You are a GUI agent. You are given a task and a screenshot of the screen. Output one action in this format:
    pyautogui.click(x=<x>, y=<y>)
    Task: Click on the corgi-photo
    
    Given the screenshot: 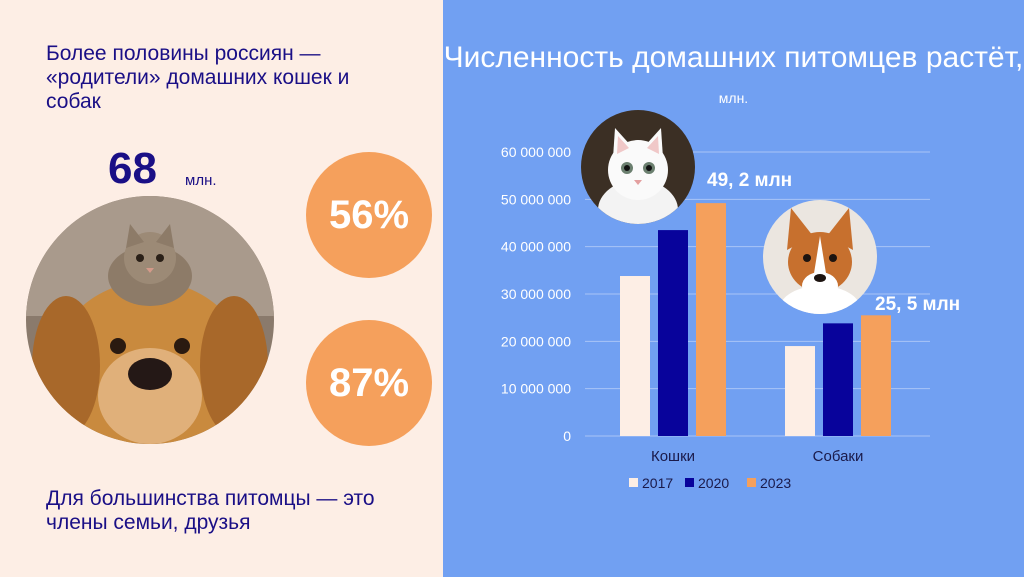 What is the action you would take?
    pyautogui.click(x=820, y=257)
    